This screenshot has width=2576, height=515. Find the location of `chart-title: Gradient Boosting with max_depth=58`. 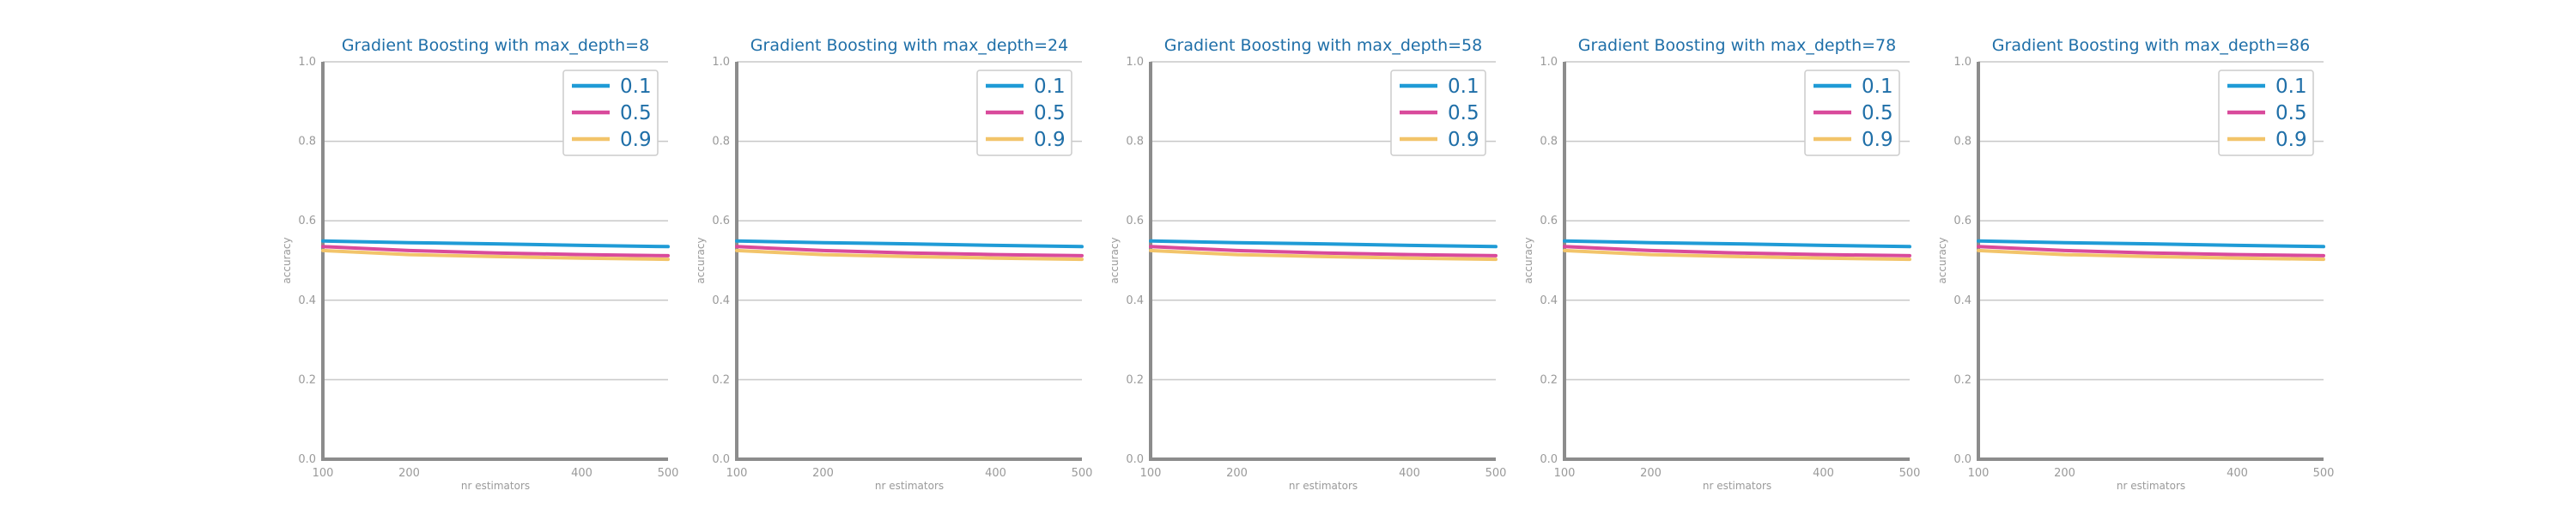

chart-title: Gradient Boosting with max_depth=58 is located at coordinates (1323, 45).